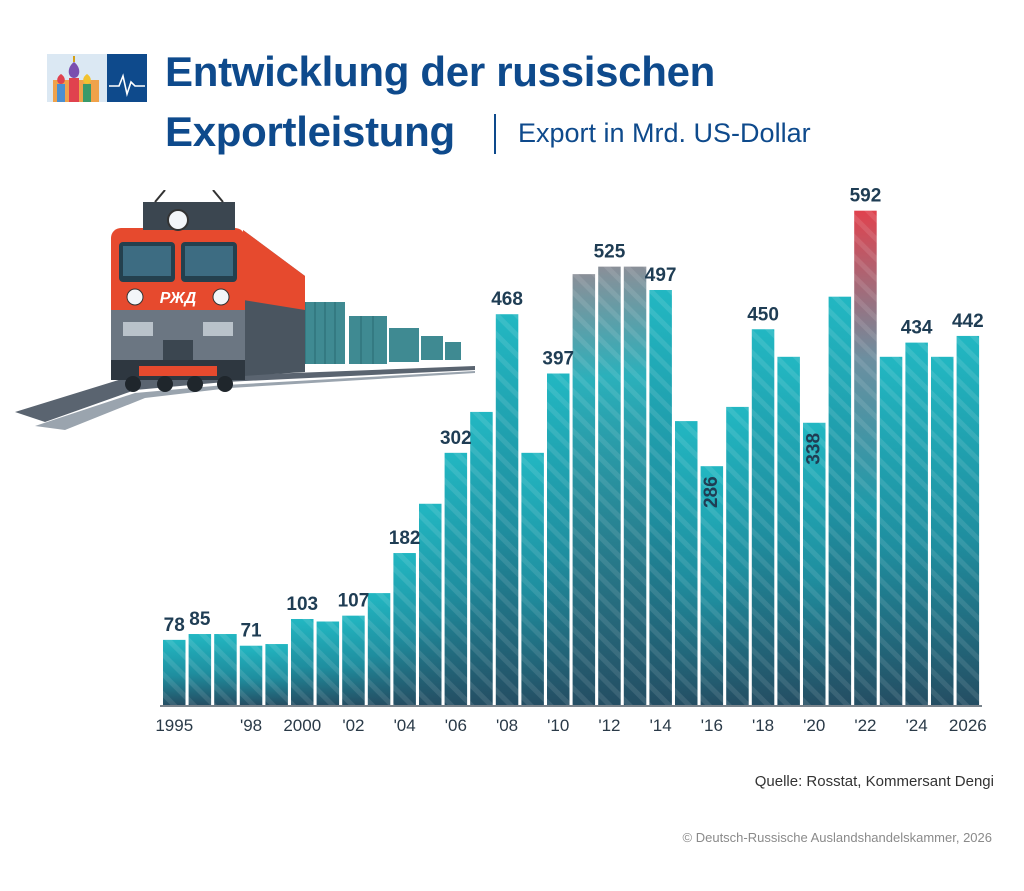  Describe the element at coordinates (917, 725) in the screenshot. I see `x-tick-2024: '24` at that location.